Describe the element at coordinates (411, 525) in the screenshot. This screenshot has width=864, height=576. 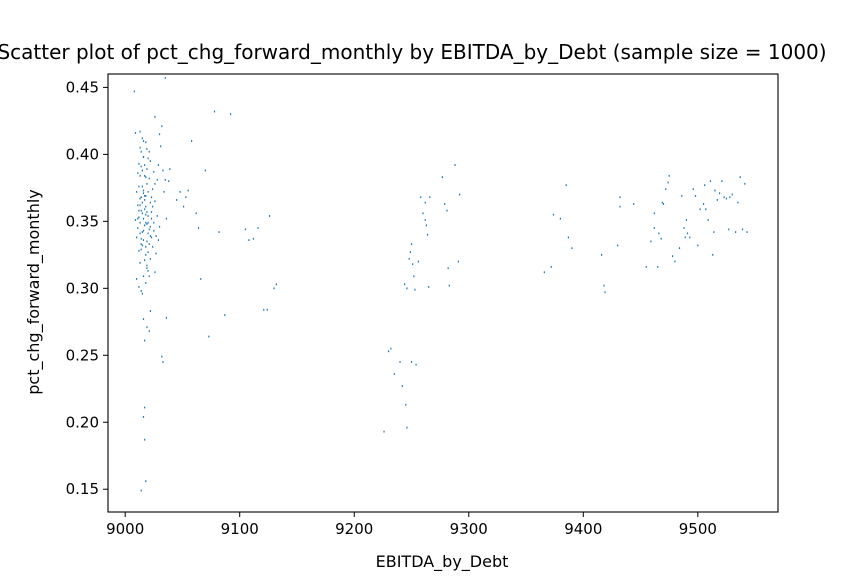
I see `x-axis: 9000 9100 9200 9300 9400 9500` at that location.